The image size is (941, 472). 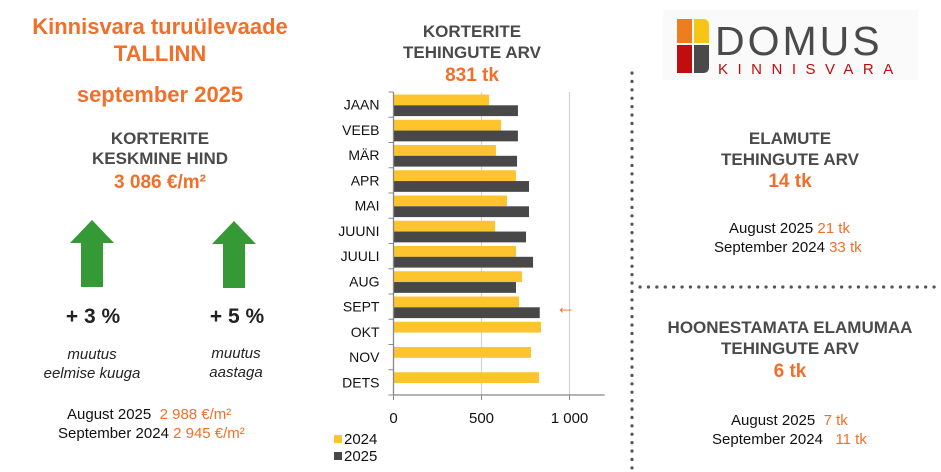 I want to click on land-value: 6 tk, so click(x=790, y=371).